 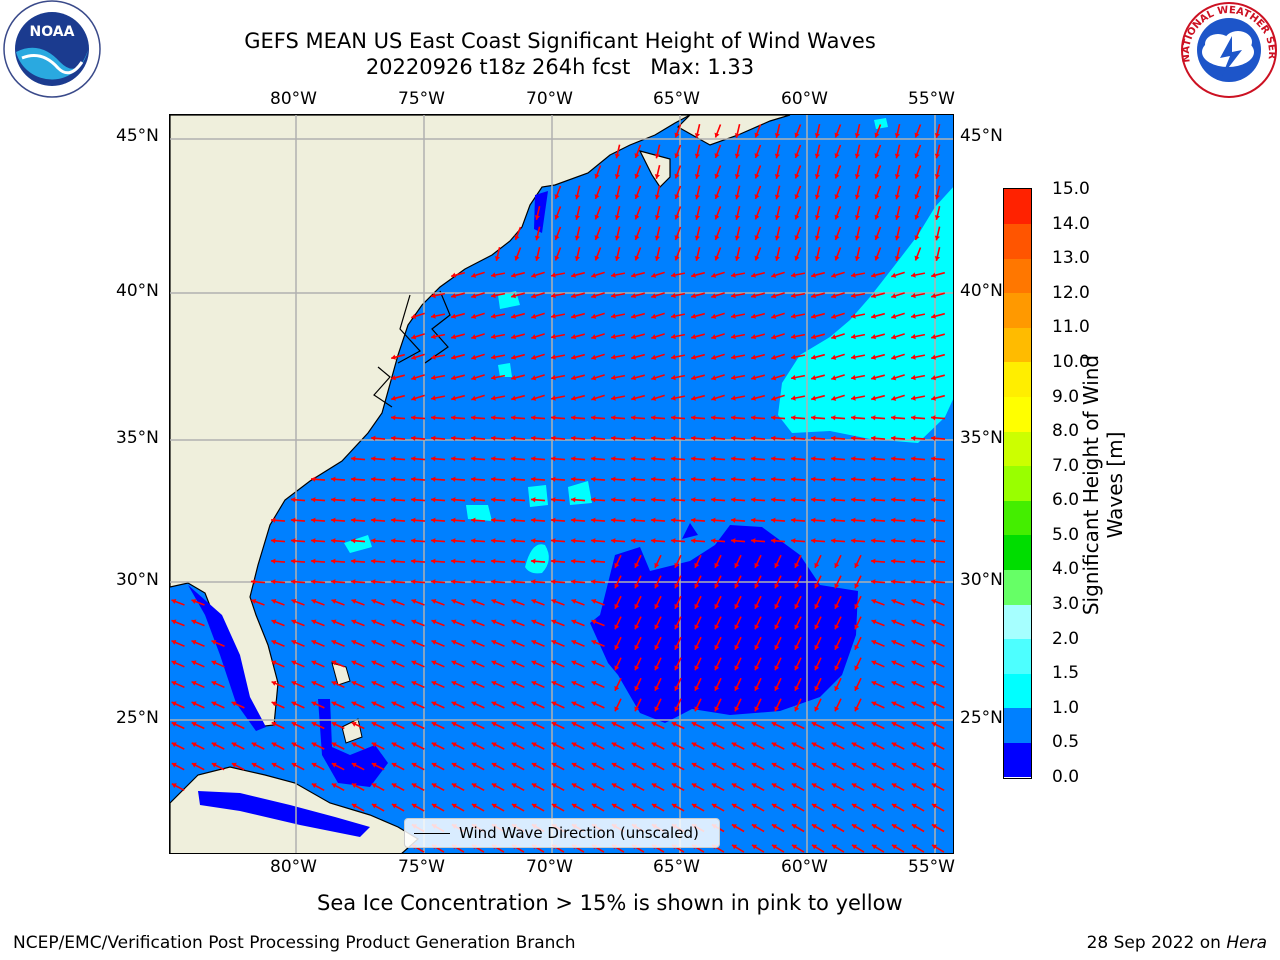 I want to click on colorbar-tick-label: 1.5, so click(x=1066, y=673).